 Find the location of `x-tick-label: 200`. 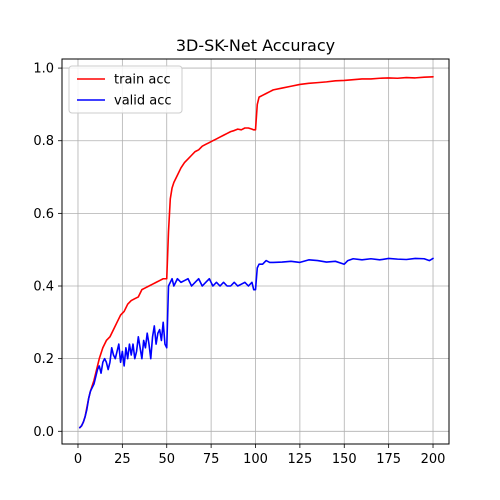

x-tick-label: 200 is located at coordinates (433, 459).